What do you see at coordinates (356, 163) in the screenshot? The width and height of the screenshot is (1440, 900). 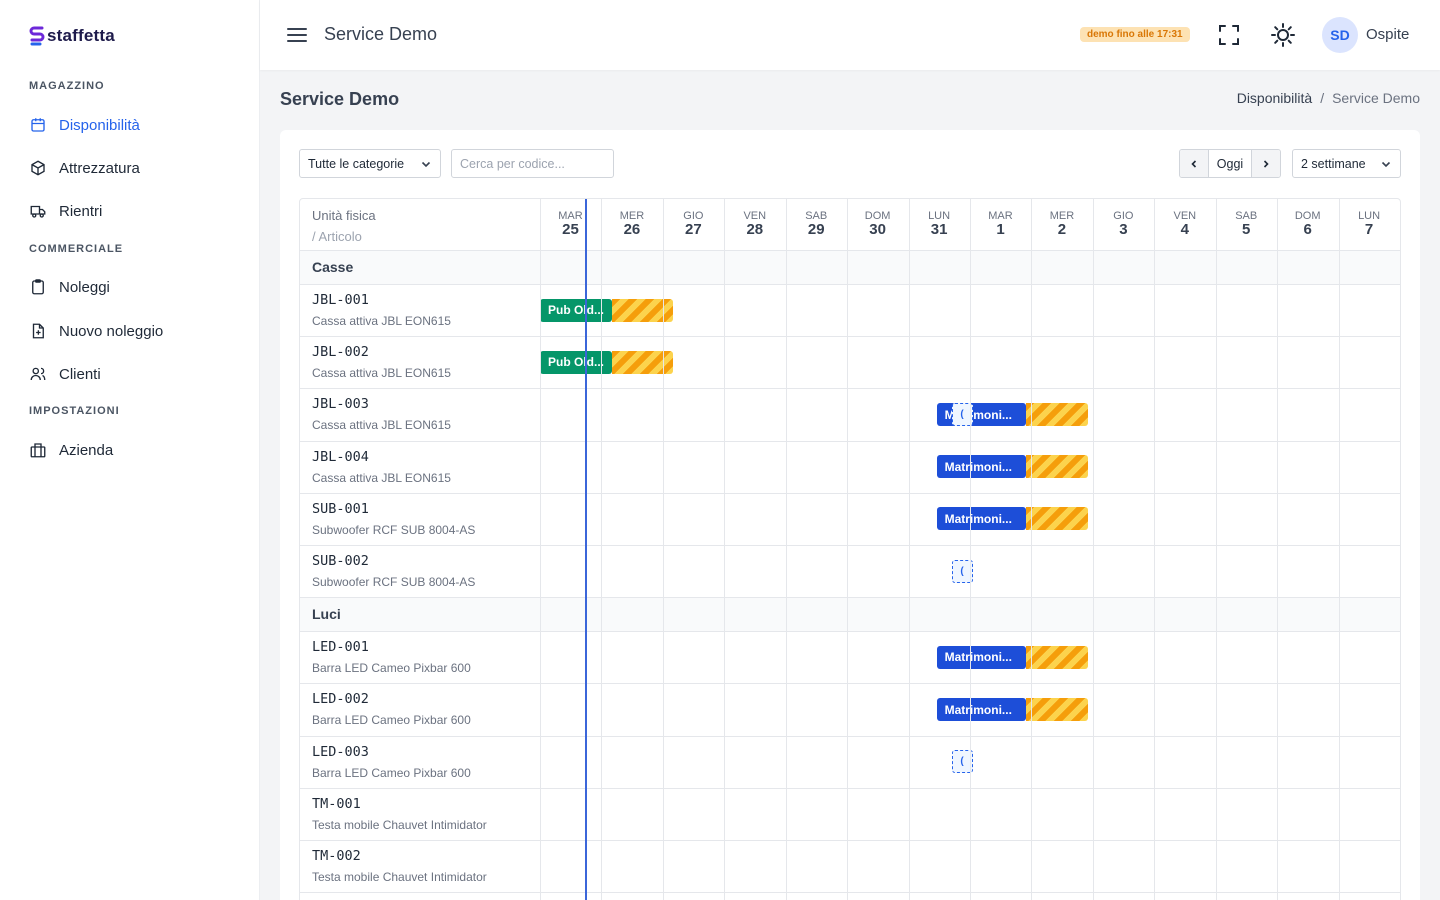 I see `category-select-value: Tutte le categorie` at bounding box center [356, 163].